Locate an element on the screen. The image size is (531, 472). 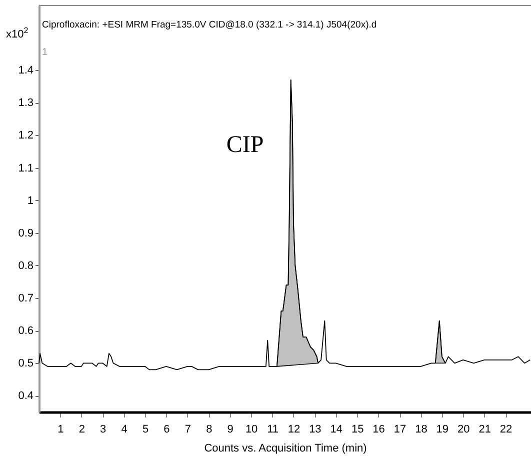
y-axis-title: x10$^{2}$ is located at coordinates (17, 33).